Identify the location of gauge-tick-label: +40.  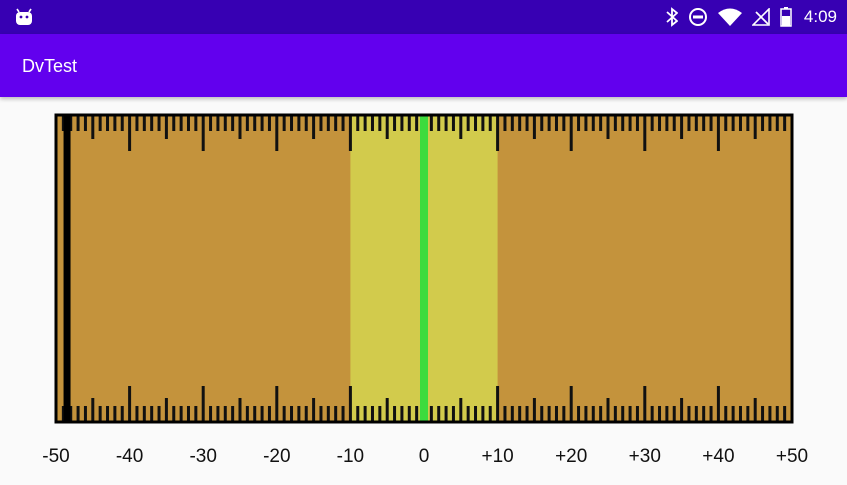
(718, 456).